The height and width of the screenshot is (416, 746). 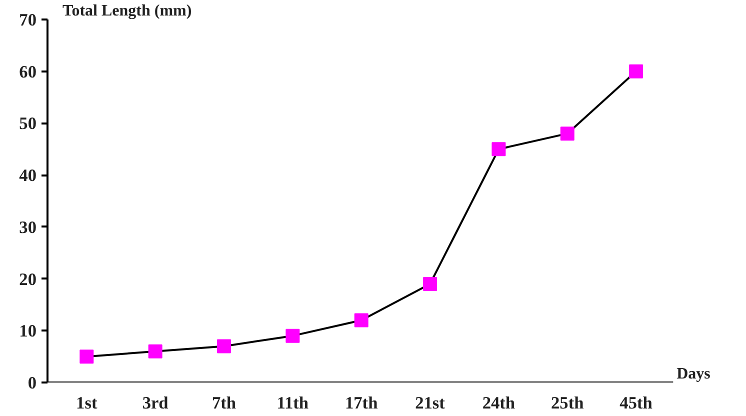 I want to click on y-axis-title: Total Length (mm), so click(x=127, y=11).